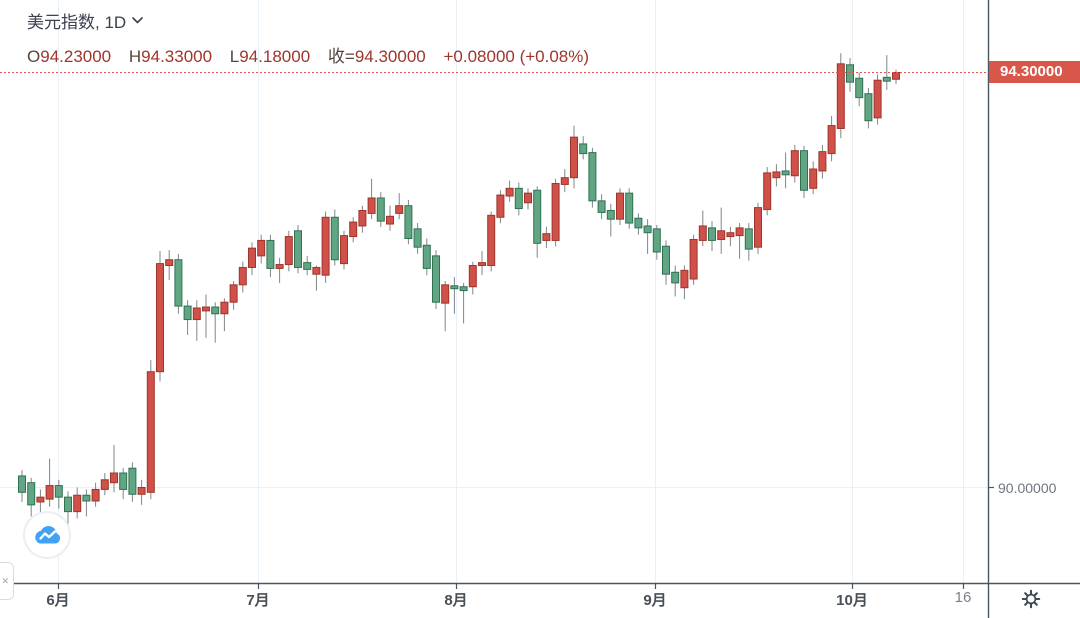 The height and width of the screenshot is (618, 1080). Describe the element at coordinates (258, 600) in the screenshot. I see `time-axis-label-jul: 7月` at that location.